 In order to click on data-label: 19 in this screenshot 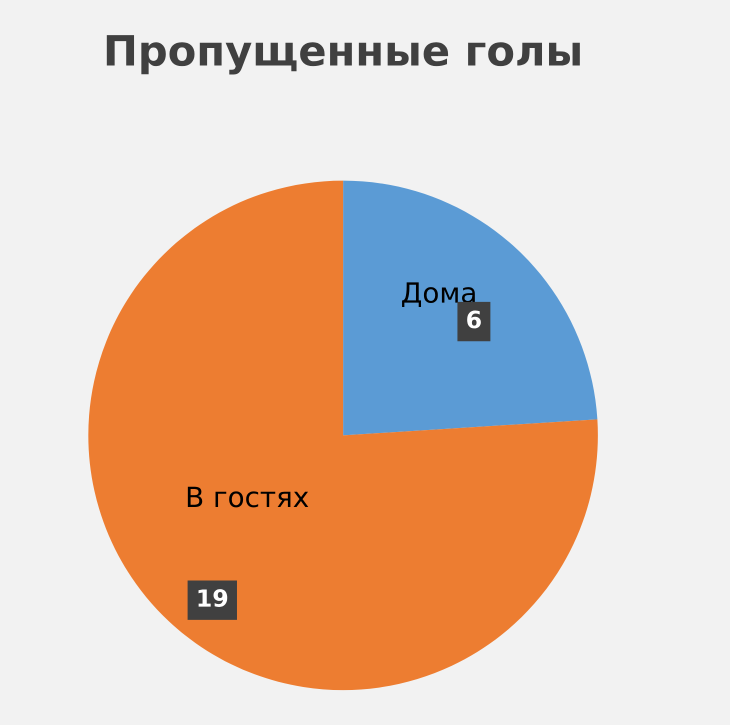, I will do `click(213, 598)`.